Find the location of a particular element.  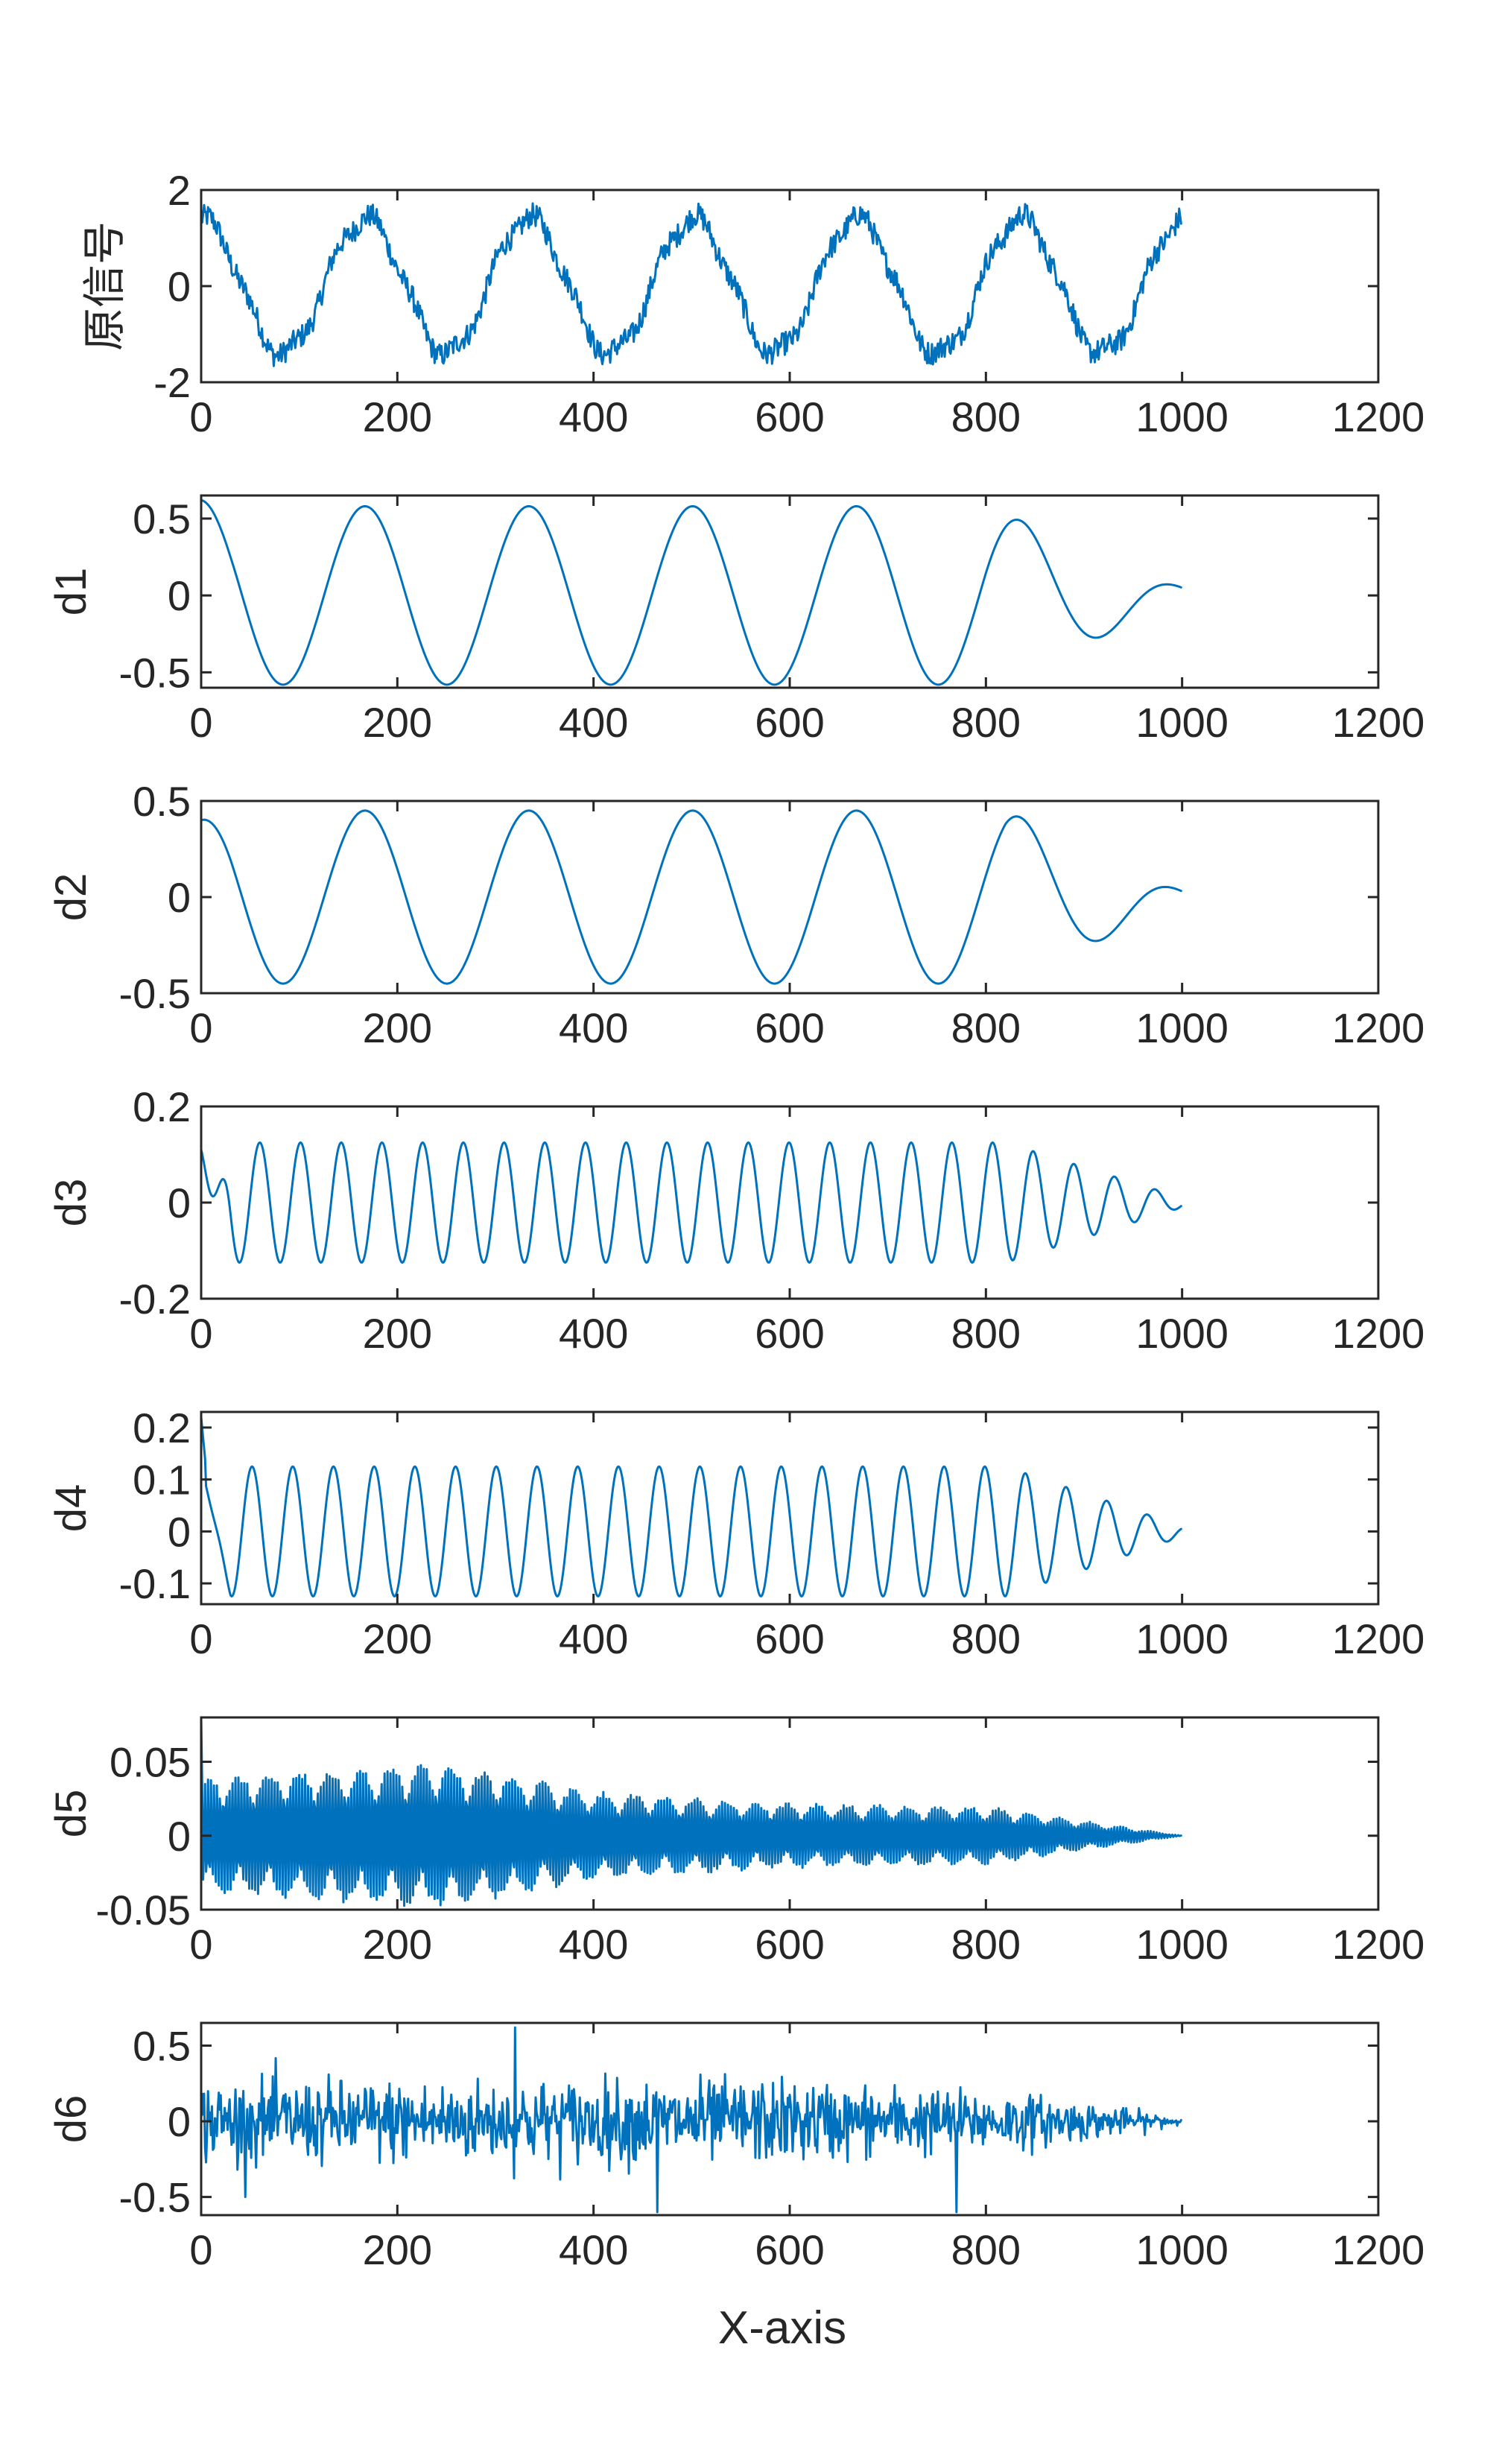

y-axis-label: 原信号 is located at coordinates (105, 286).